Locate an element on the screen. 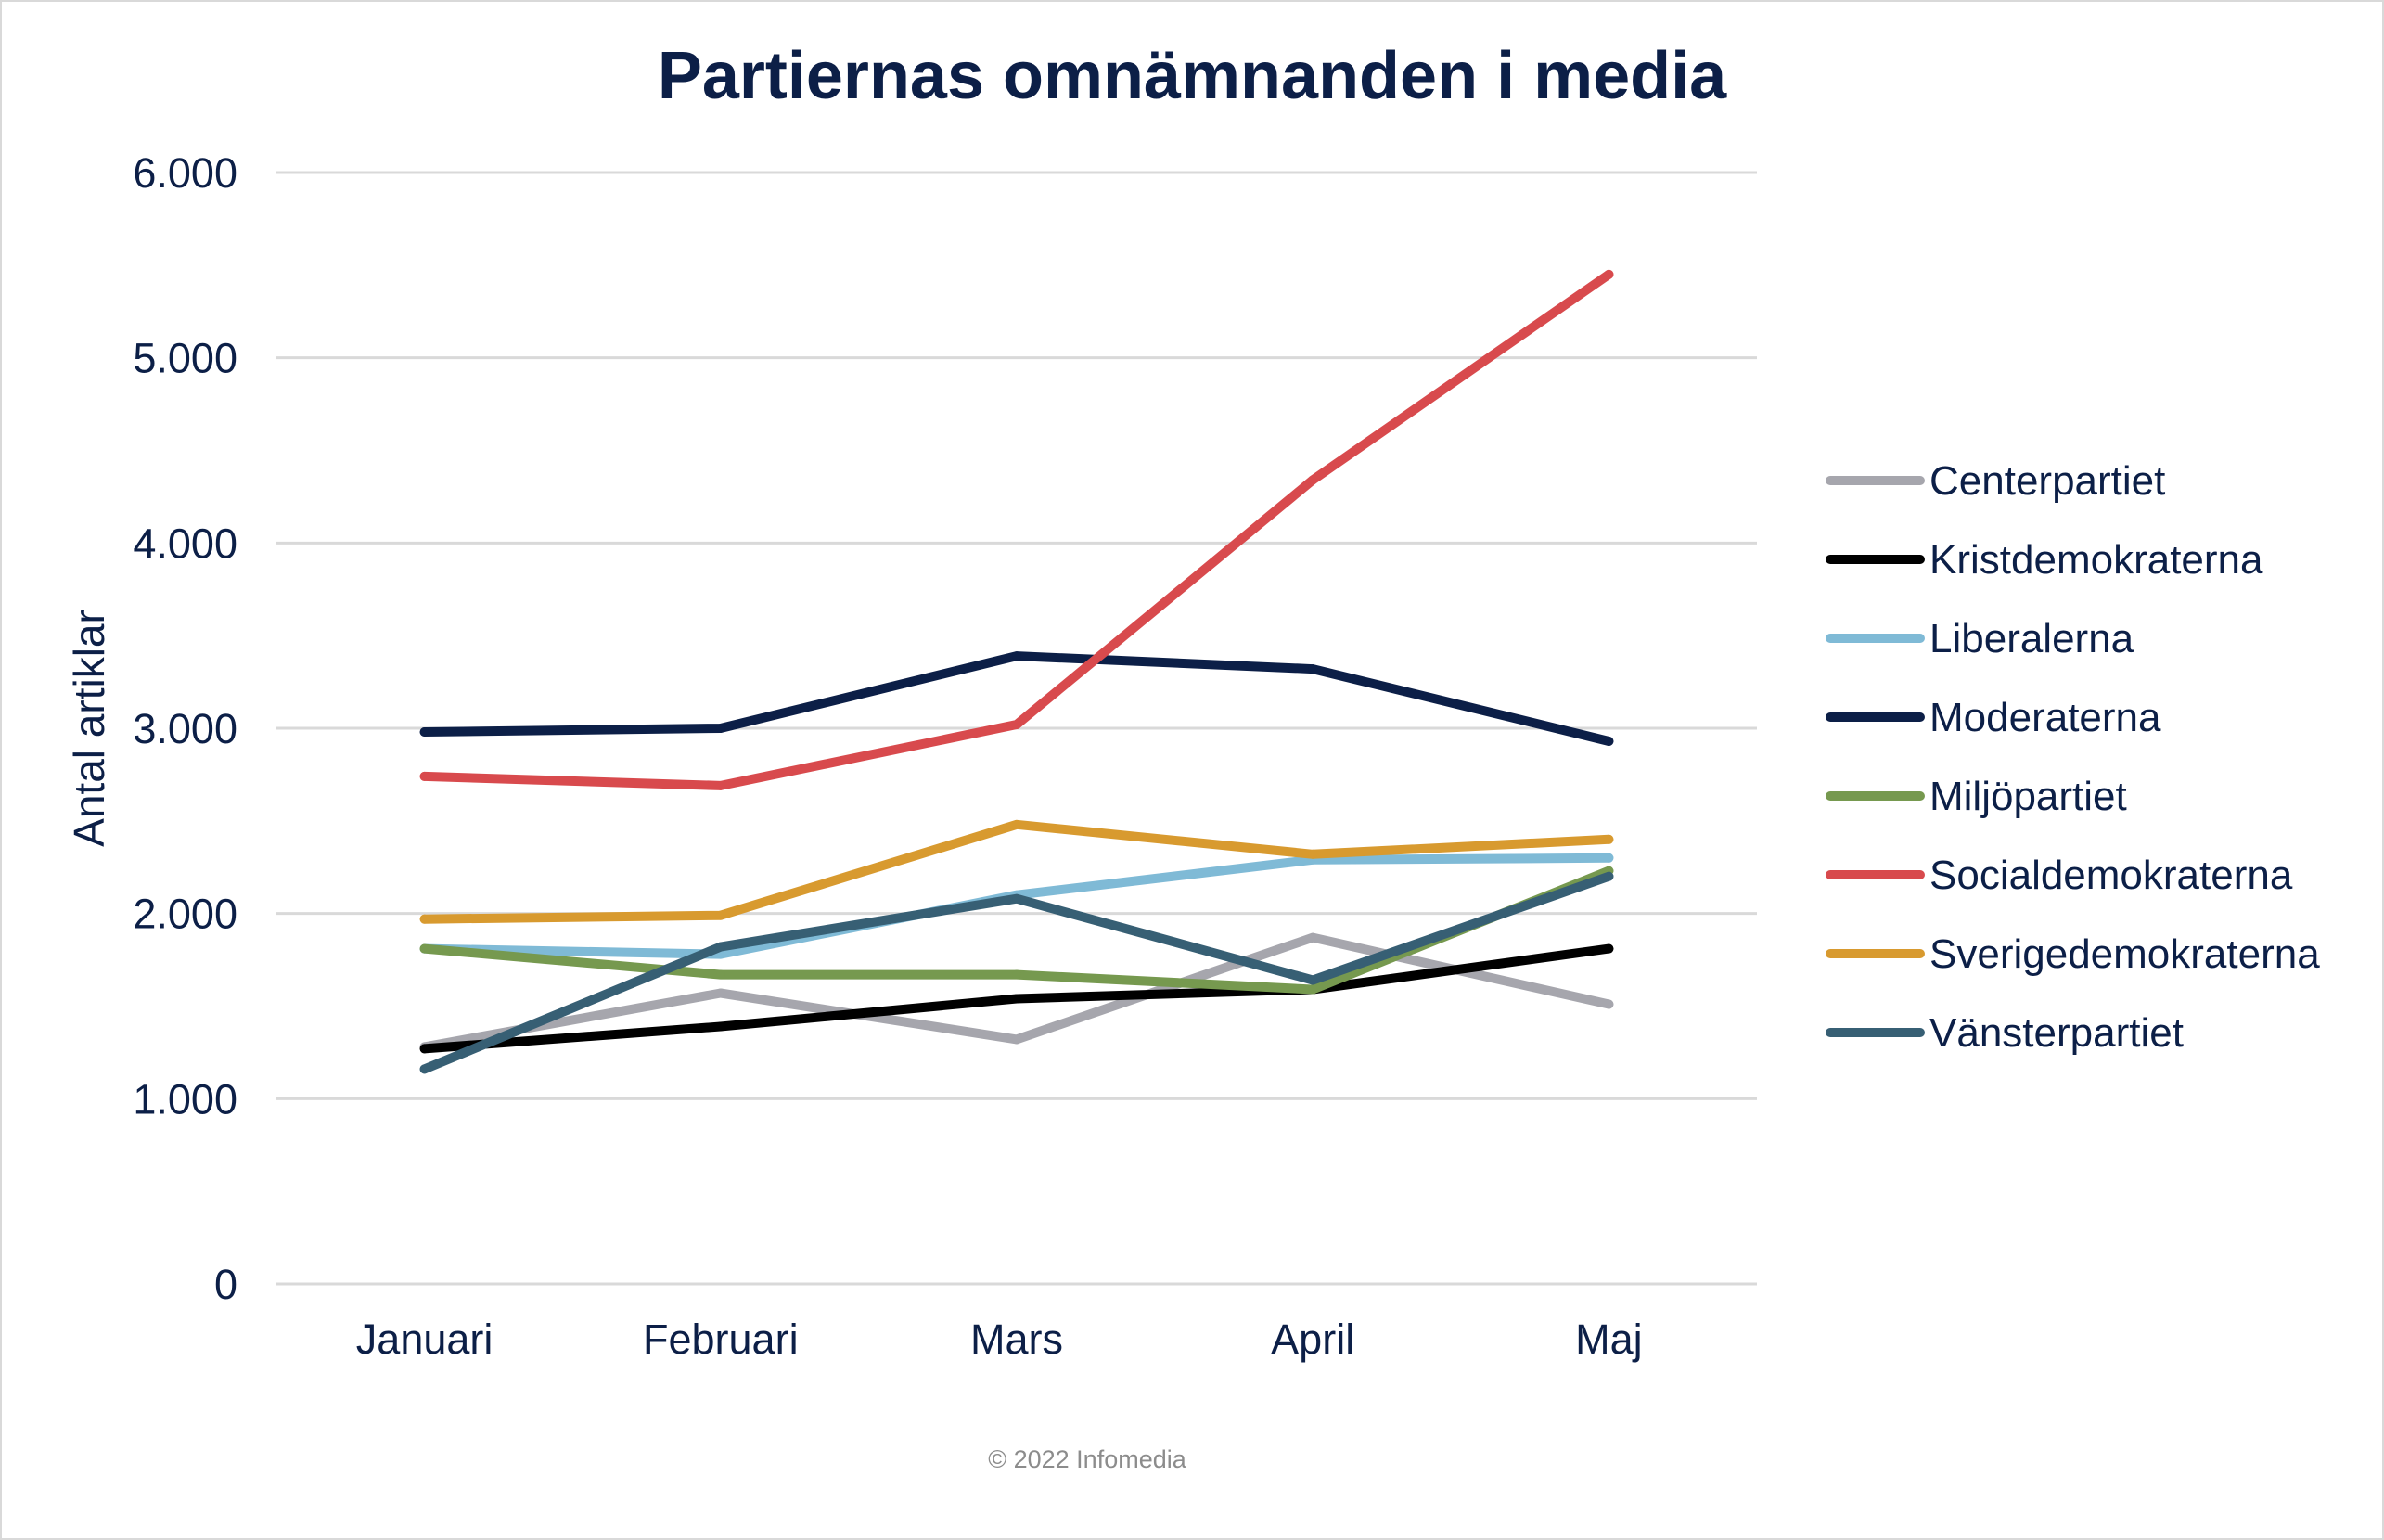 The image size is (2384, 1540). y-tick-label: 3.000 is located at coordinates (185, 728).